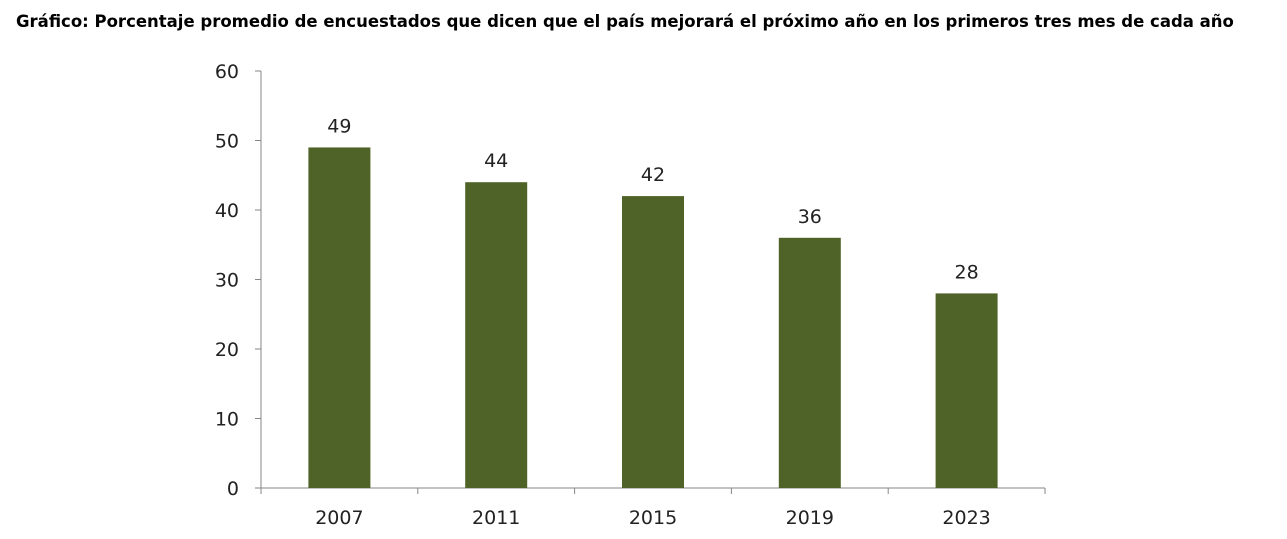  I want to click on y-tick-label: 40, so click(227, 211).